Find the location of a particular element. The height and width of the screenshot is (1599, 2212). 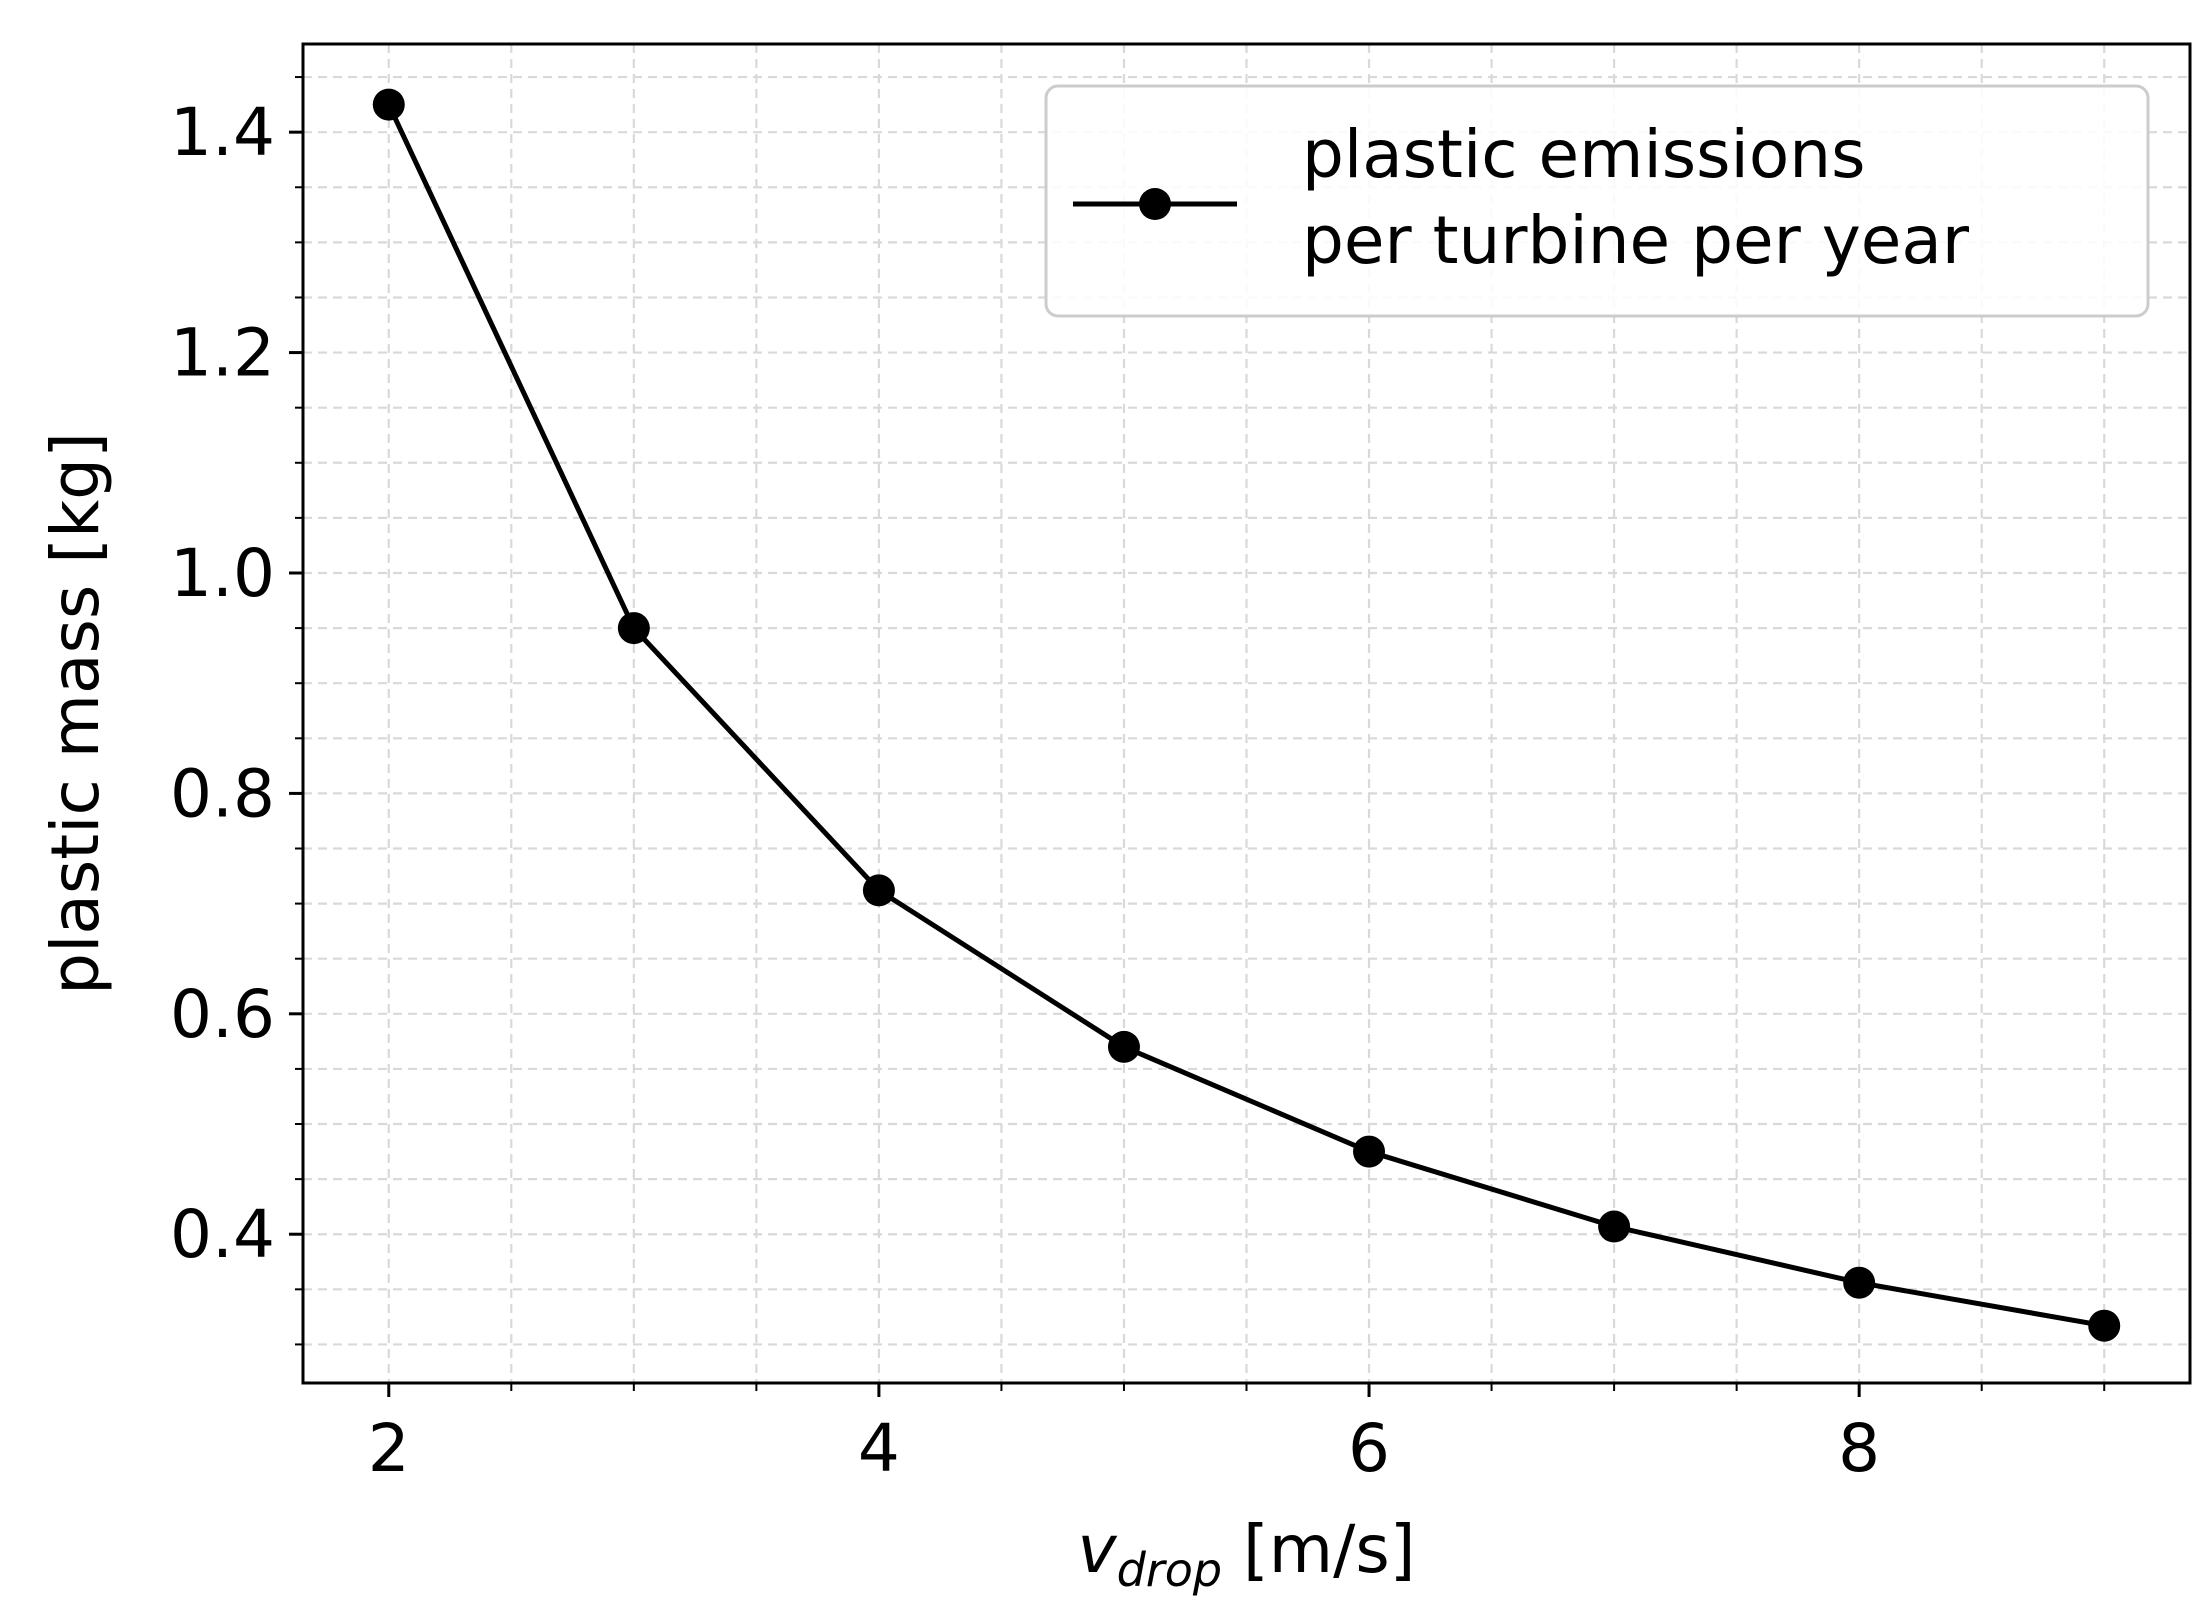

legend: plastic emissions per turbine per year is located at coordinates (1597, 201).